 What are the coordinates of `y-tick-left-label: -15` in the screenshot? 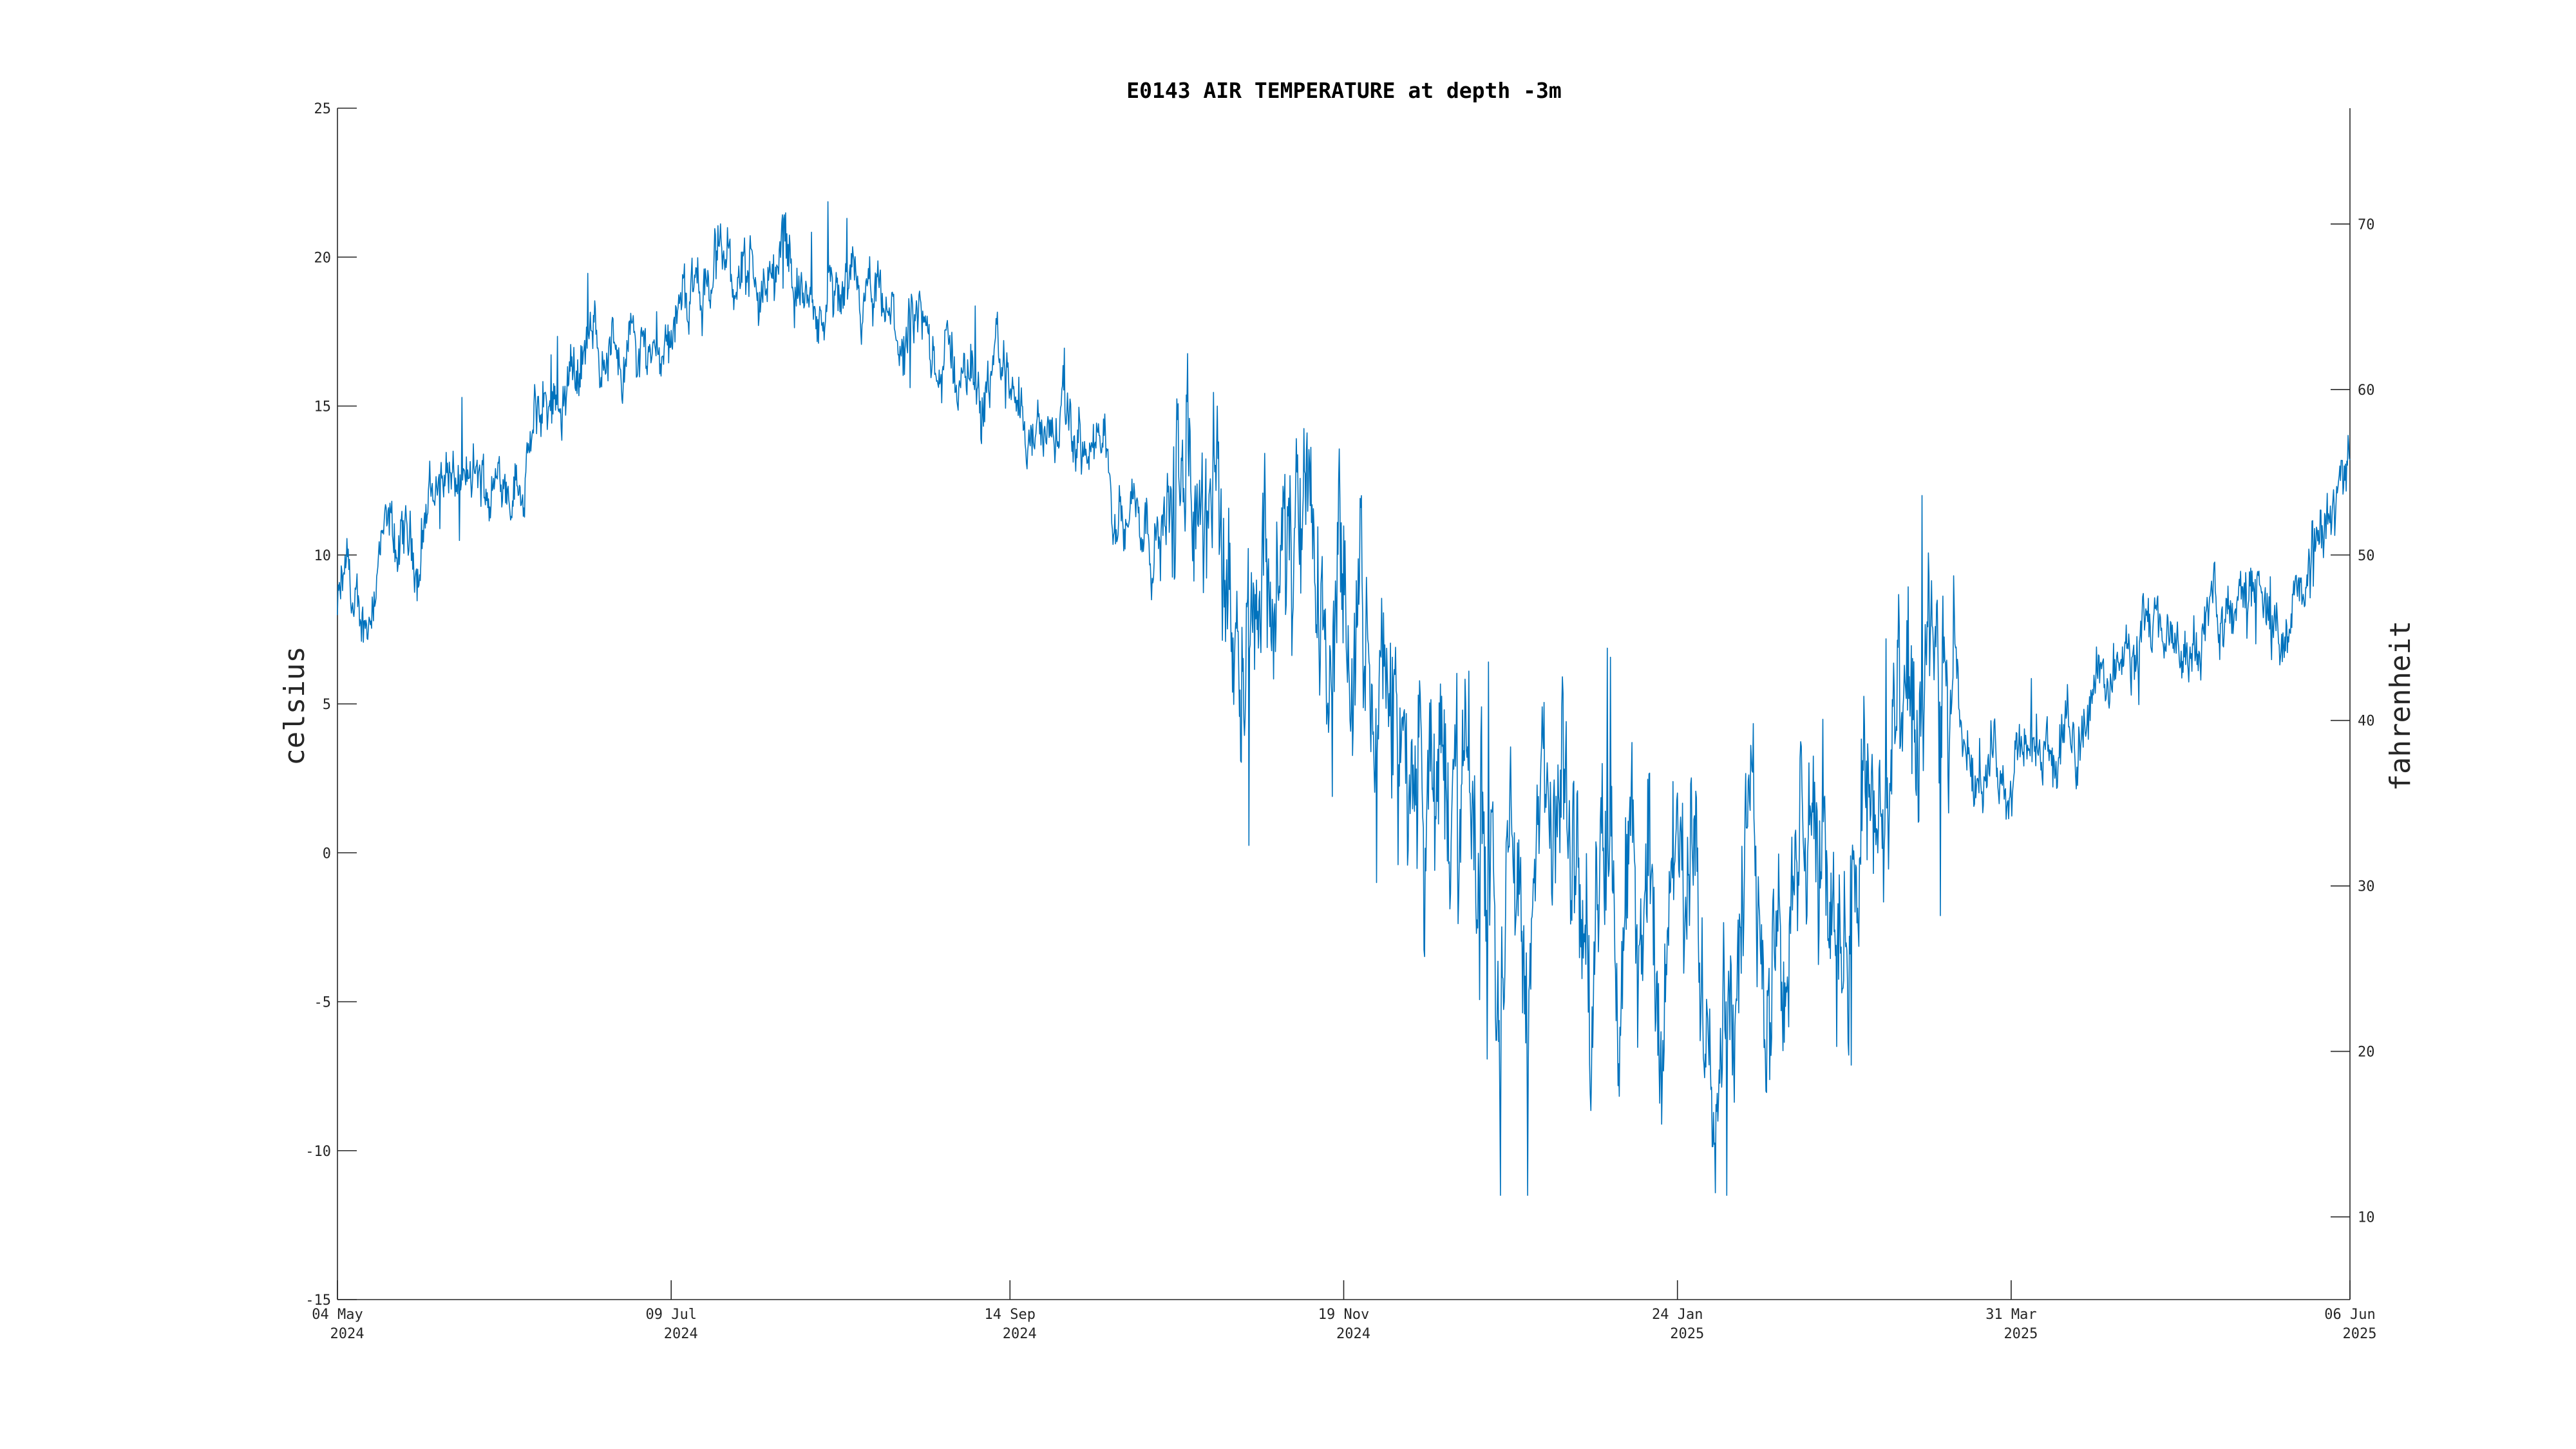 It's located at (318, 1301).